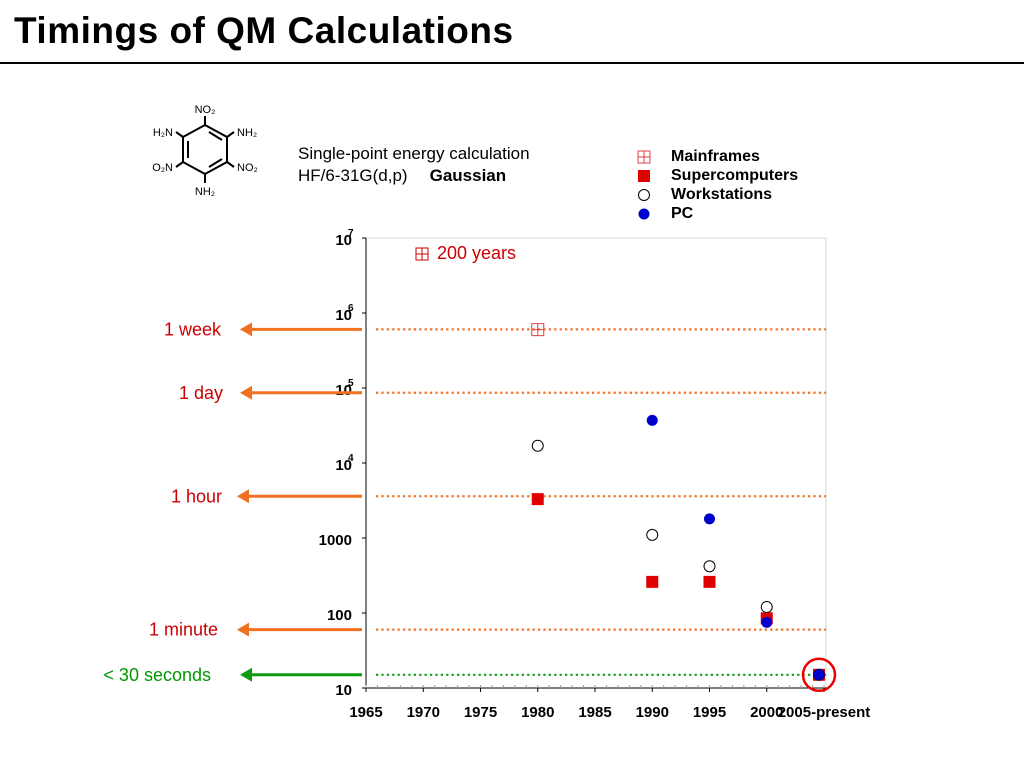  I want to click on x-tick-label: 1970, so click(423, 712).